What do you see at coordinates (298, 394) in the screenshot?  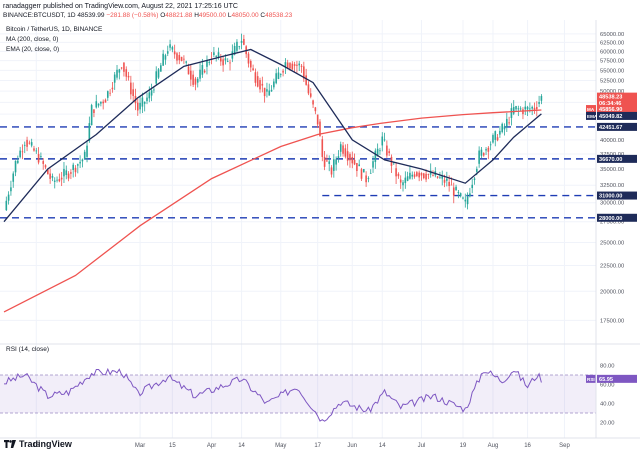 I see `rsi-band` at bounding box center [298, 394].